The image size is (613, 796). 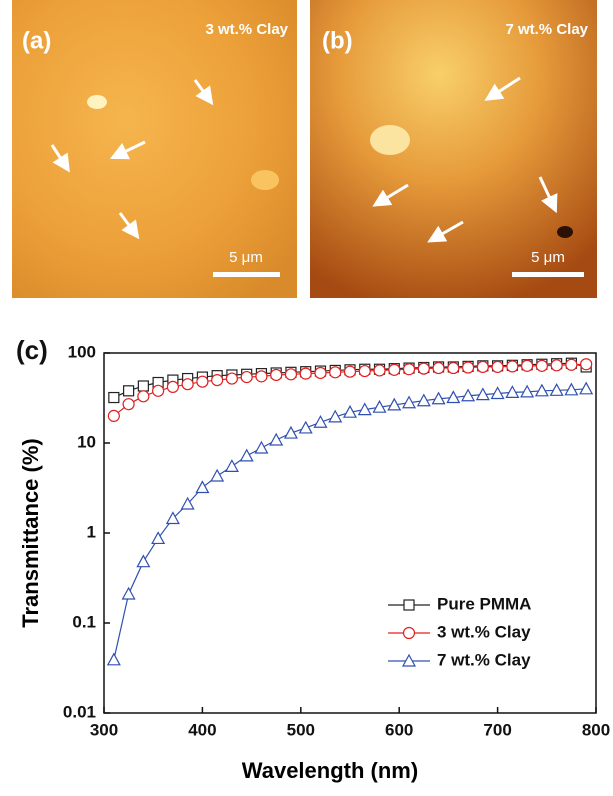 I want to click on caption: 7 wt.% Clay, so click(x=546, y=29).